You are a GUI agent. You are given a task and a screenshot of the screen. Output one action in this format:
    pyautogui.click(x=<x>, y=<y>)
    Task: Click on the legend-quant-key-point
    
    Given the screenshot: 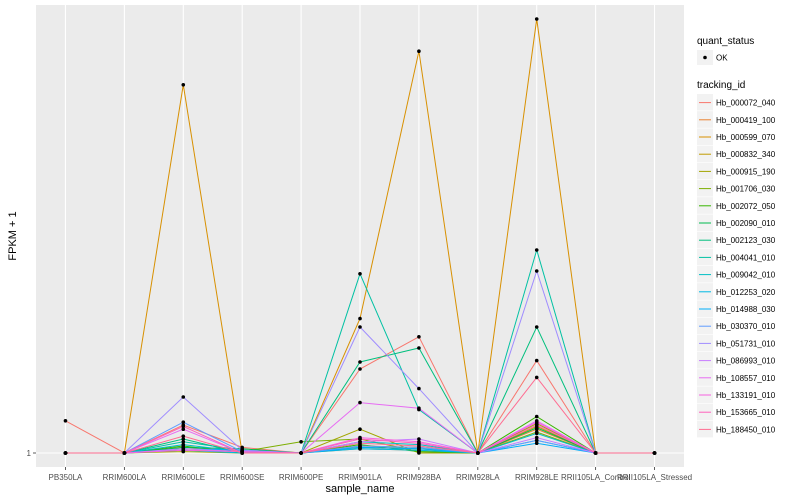 What is the action you would take?
    pyautogui.click(x=705, y=57)
    